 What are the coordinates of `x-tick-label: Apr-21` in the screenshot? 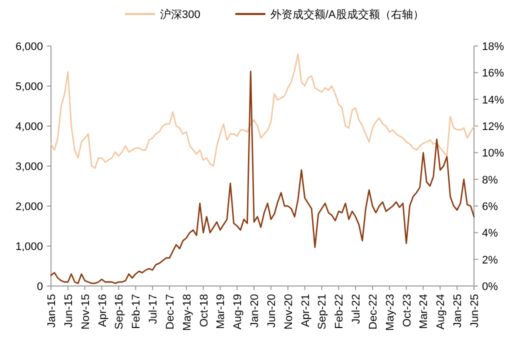 It's located at (306, 311).